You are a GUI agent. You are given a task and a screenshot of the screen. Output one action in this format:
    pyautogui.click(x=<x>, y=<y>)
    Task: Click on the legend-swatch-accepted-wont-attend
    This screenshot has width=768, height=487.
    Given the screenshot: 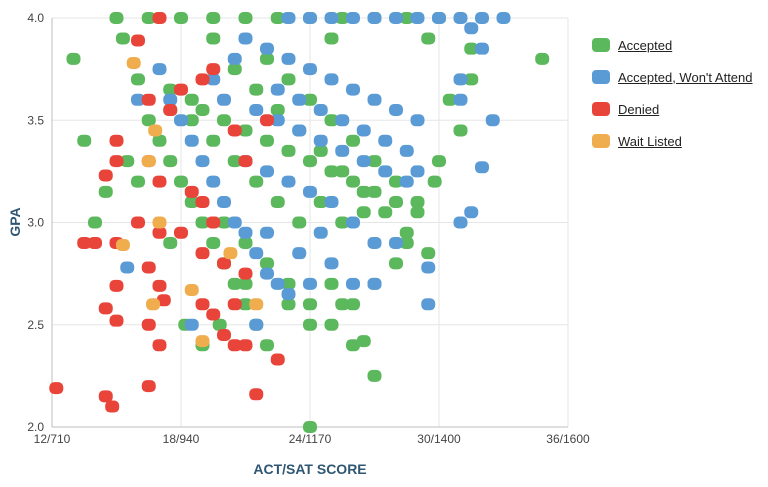 What is the action you would take?
    pyautogui.click(x=601, y=77)
    